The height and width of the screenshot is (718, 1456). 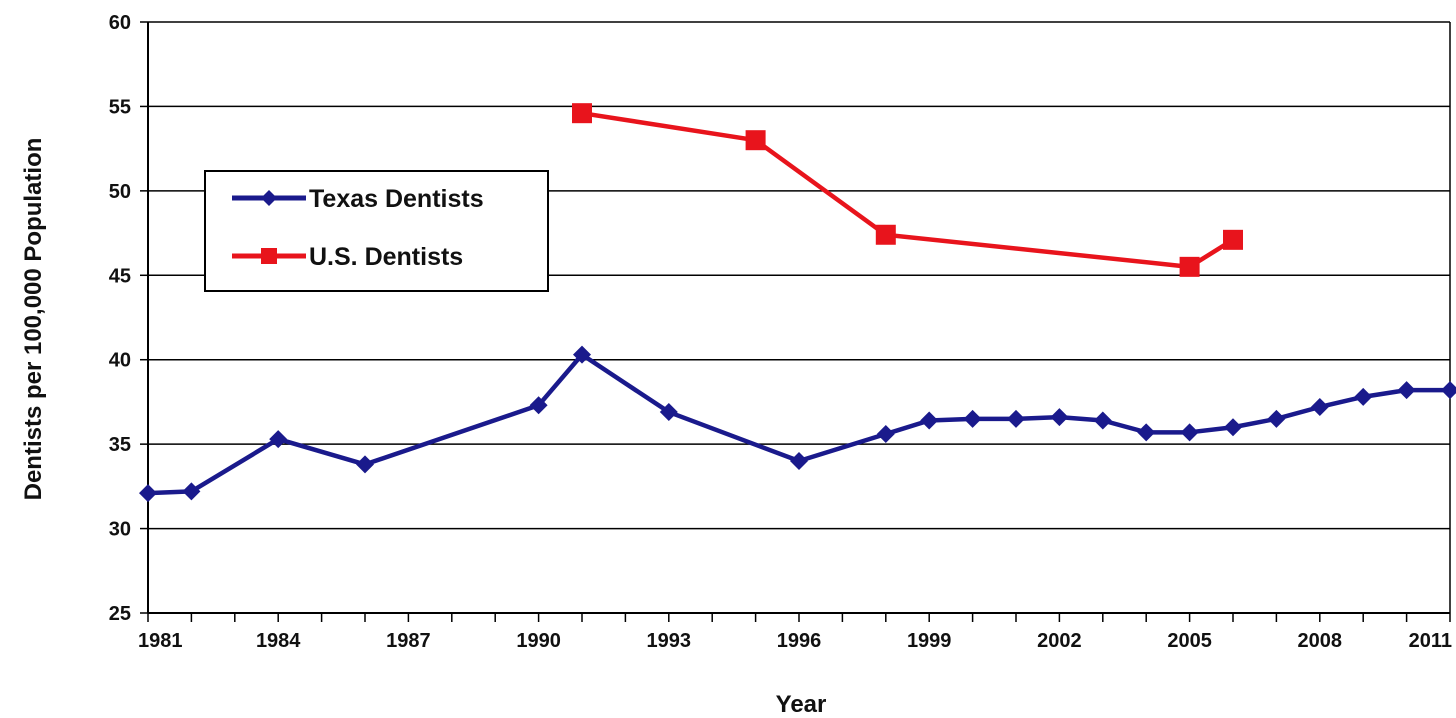 I want to click on legend-marker-us, so click(x=269, y=256).